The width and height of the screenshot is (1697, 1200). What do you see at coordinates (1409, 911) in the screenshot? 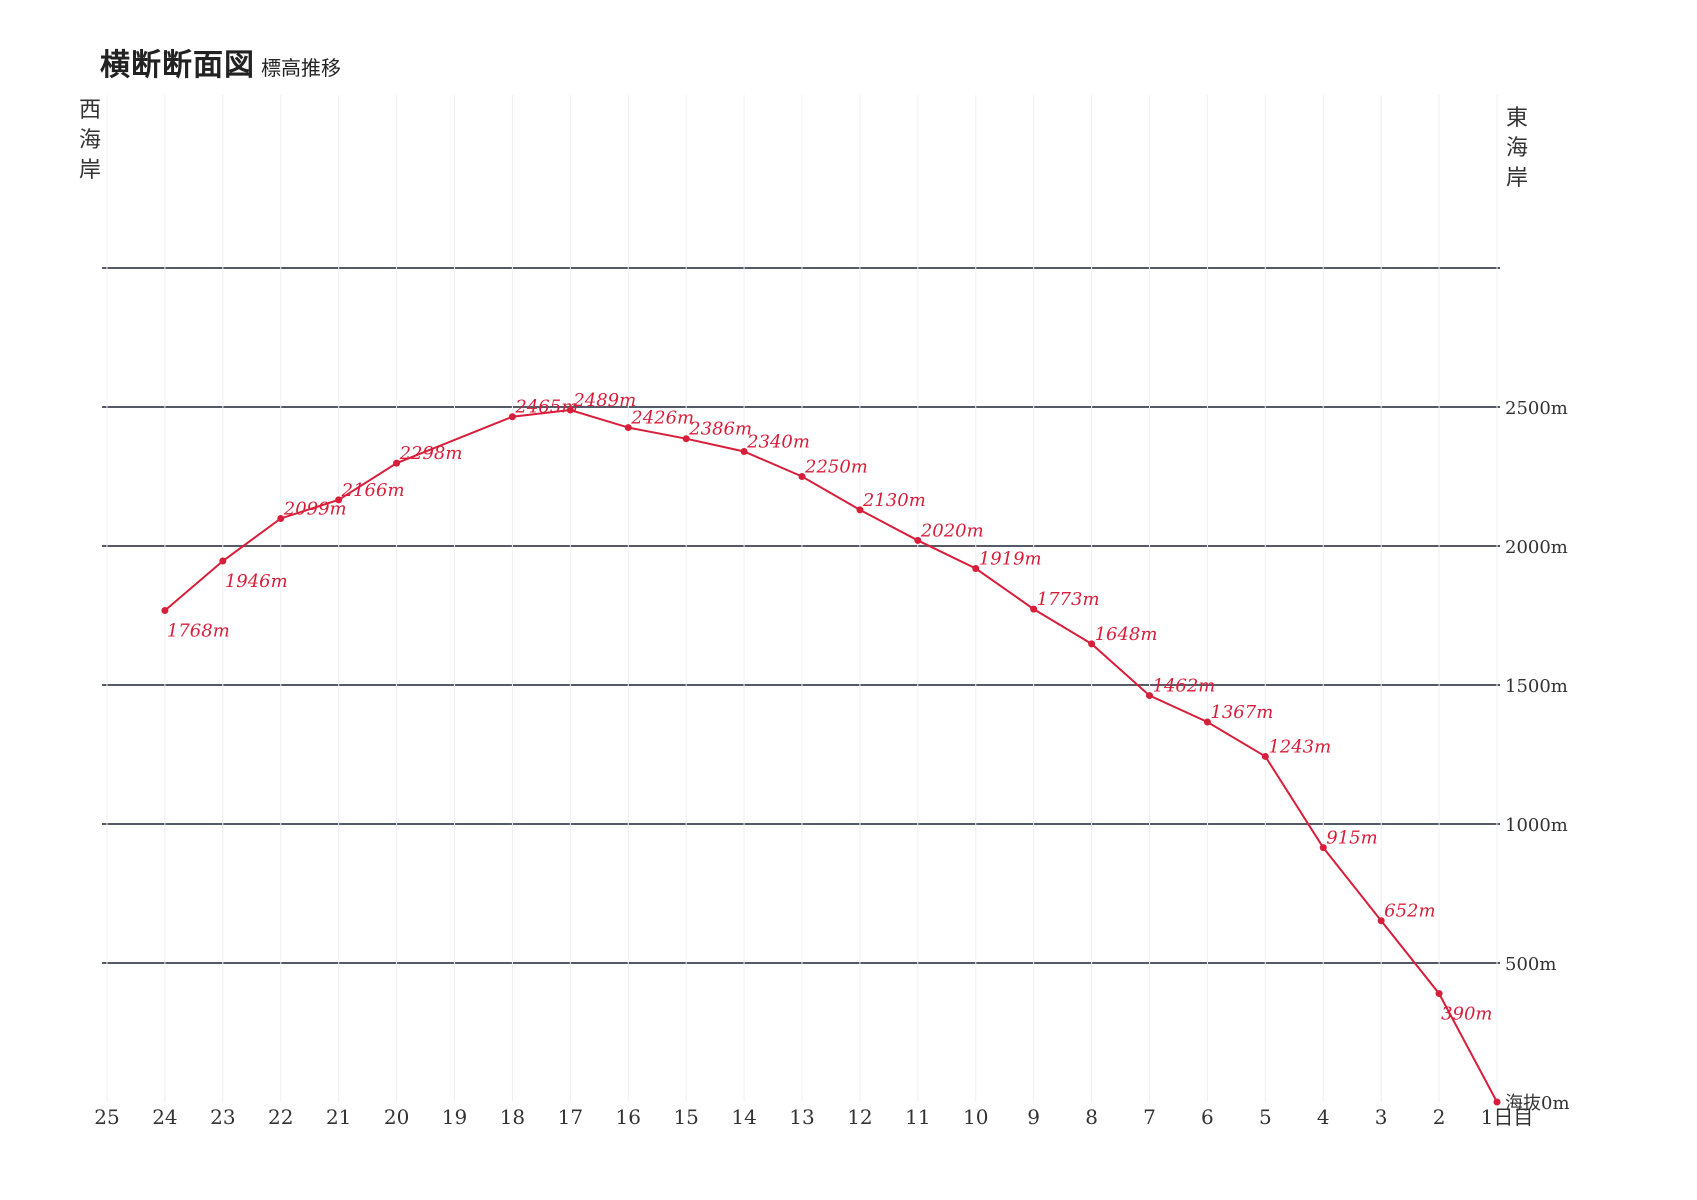
I see `data-label: 652m` at bounding box center [1409, 911].